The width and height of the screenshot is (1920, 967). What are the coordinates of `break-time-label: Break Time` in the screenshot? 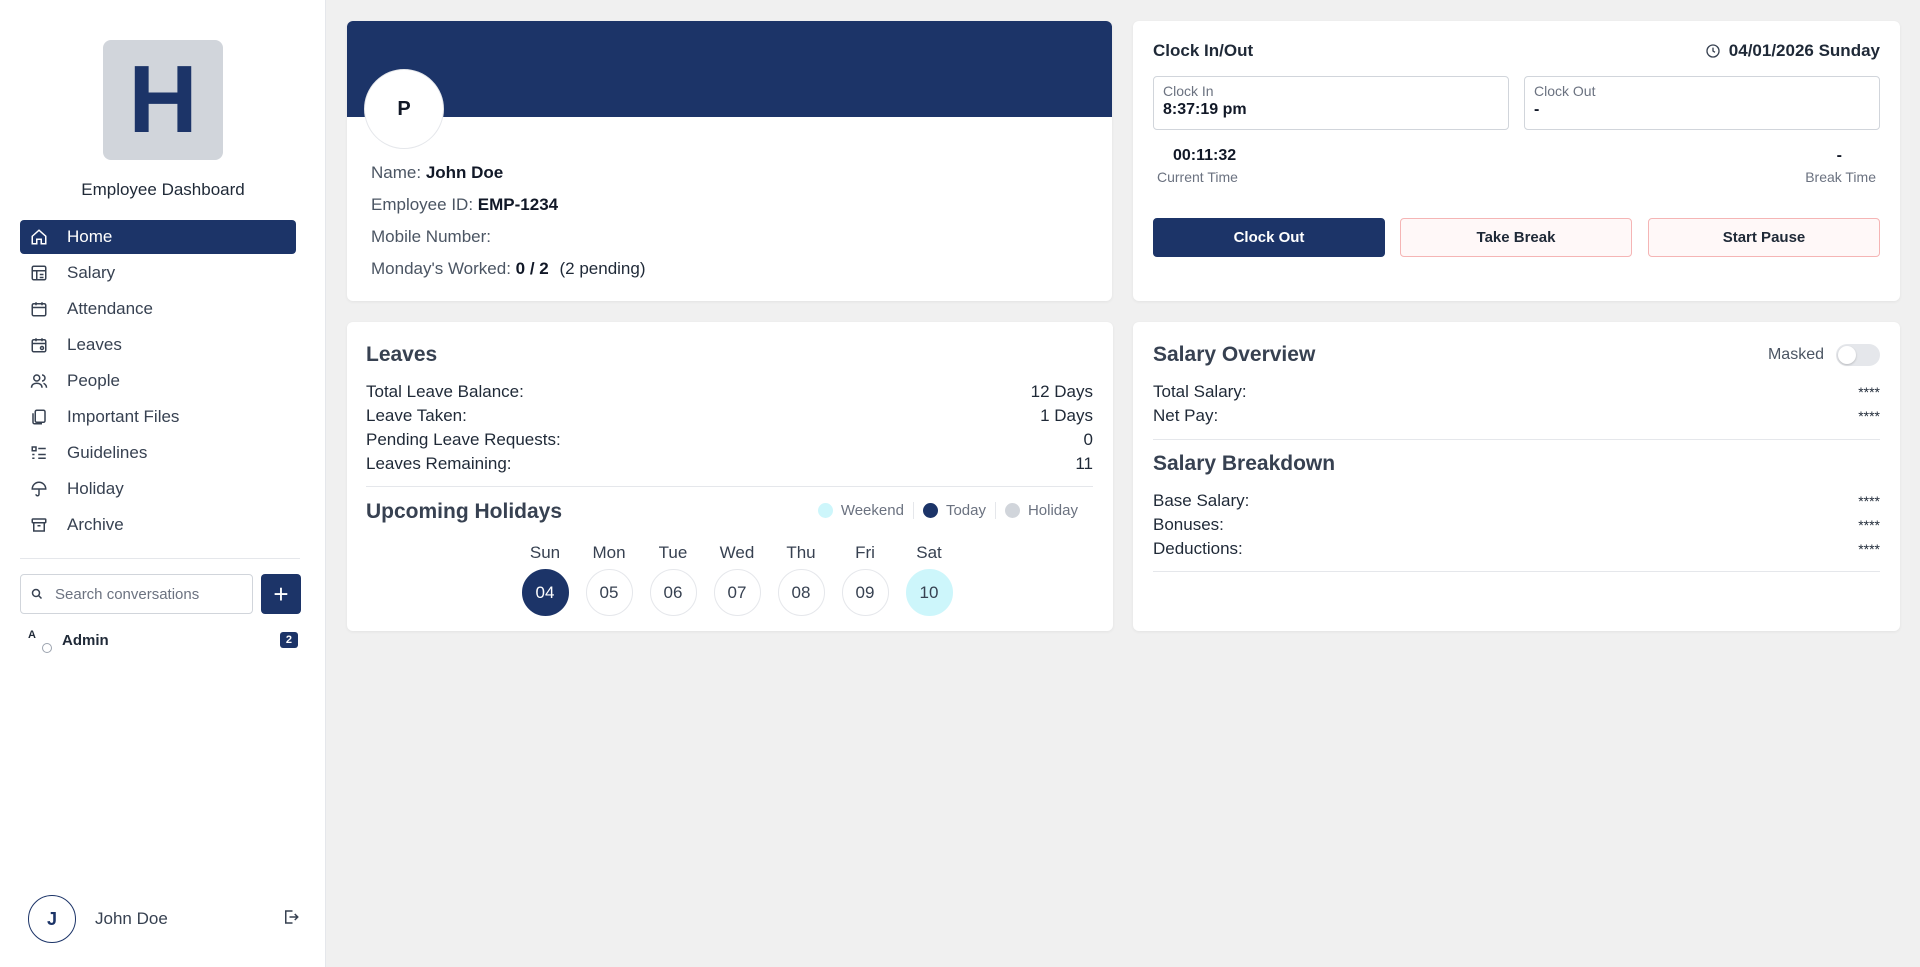 It's located at (1840, 177).